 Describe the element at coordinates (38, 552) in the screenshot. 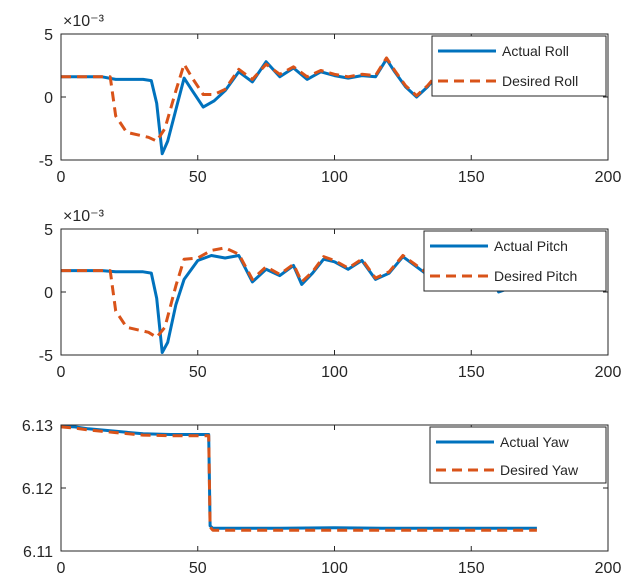

I see `y-tick-label: 6.11` at that location.